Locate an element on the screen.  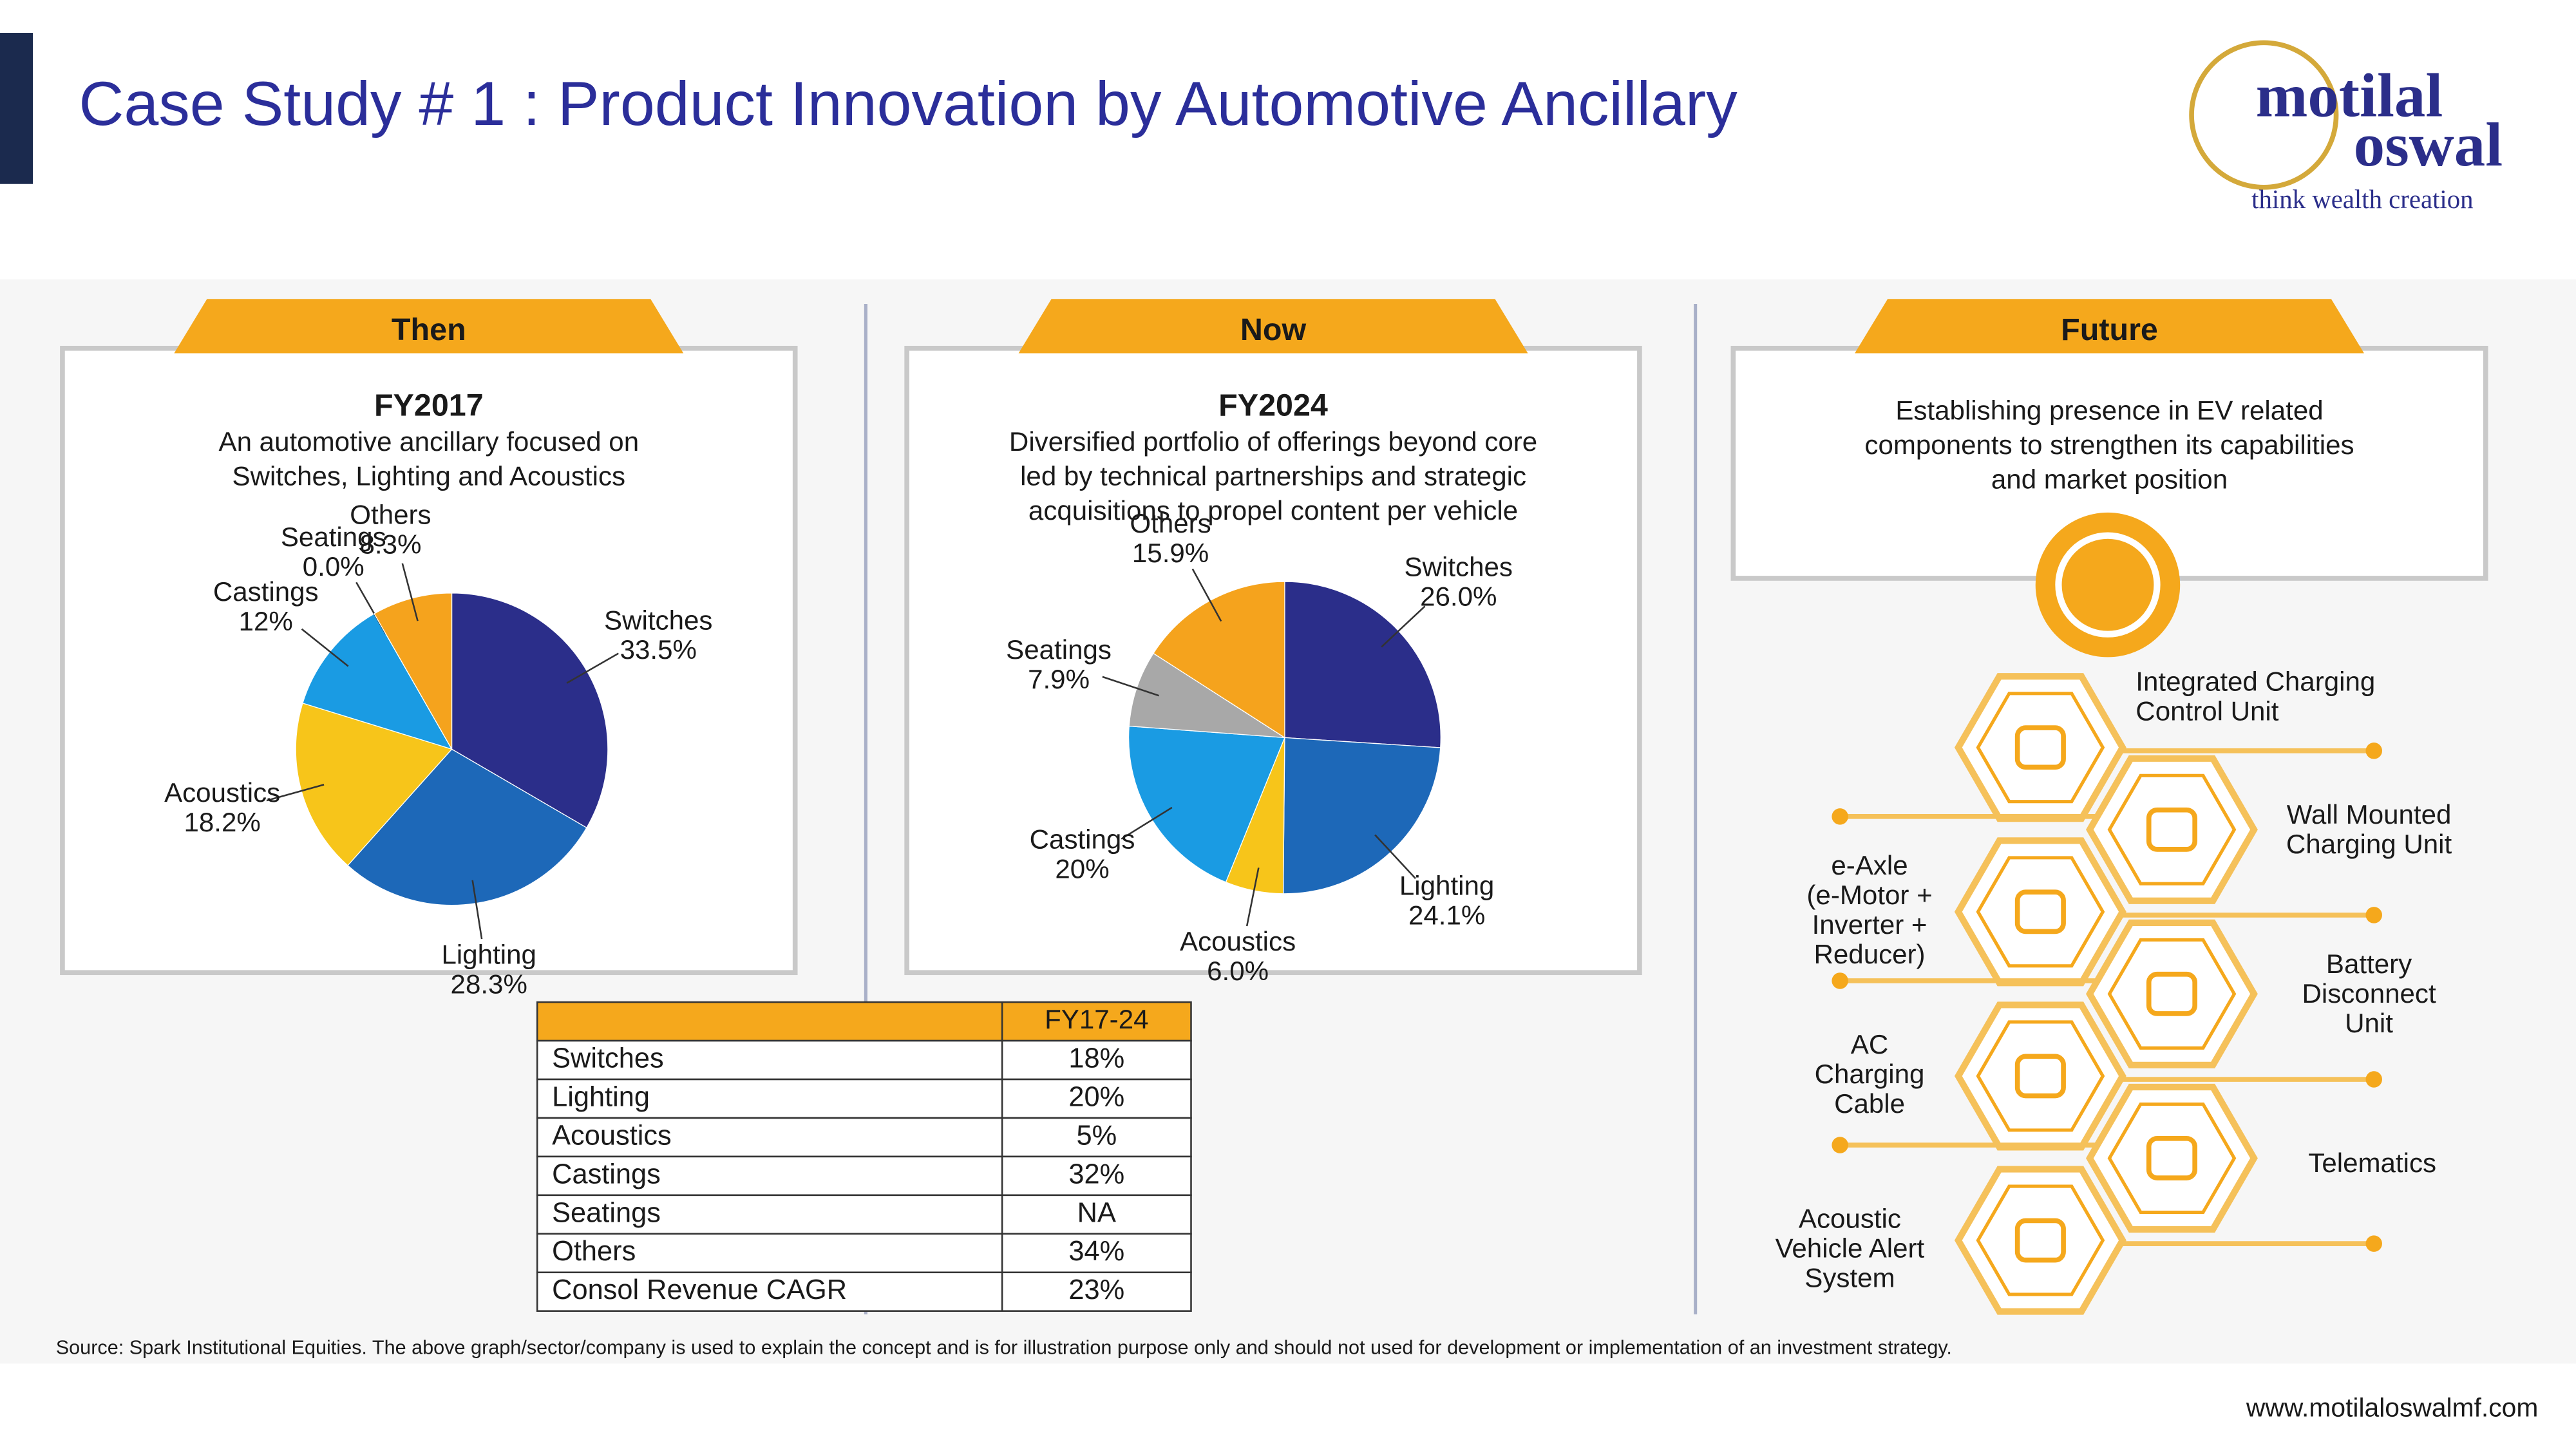
table-cell: NA is located at coordinates (1096, 1212).